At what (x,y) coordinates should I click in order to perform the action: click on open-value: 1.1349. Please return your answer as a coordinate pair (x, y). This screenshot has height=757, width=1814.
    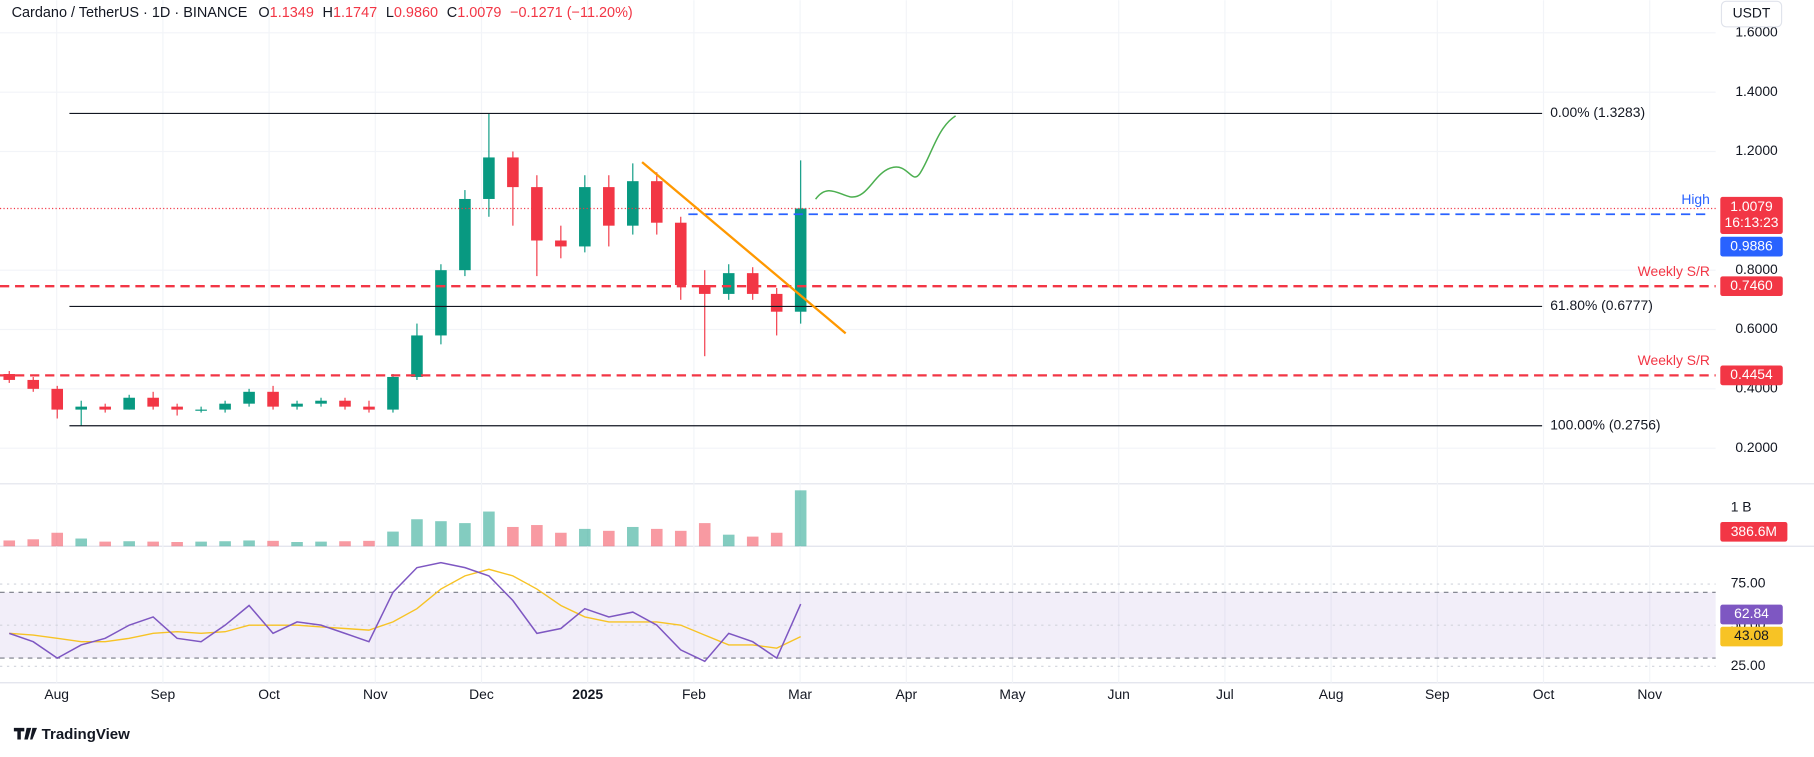
    Looking at the image, I should click on (292, 13).